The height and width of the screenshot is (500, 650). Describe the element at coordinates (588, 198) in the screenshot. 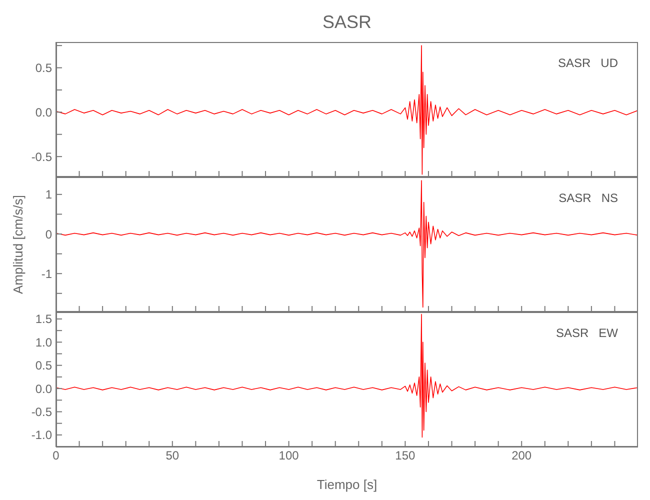

I see `annotation: SASR NS` at that location.